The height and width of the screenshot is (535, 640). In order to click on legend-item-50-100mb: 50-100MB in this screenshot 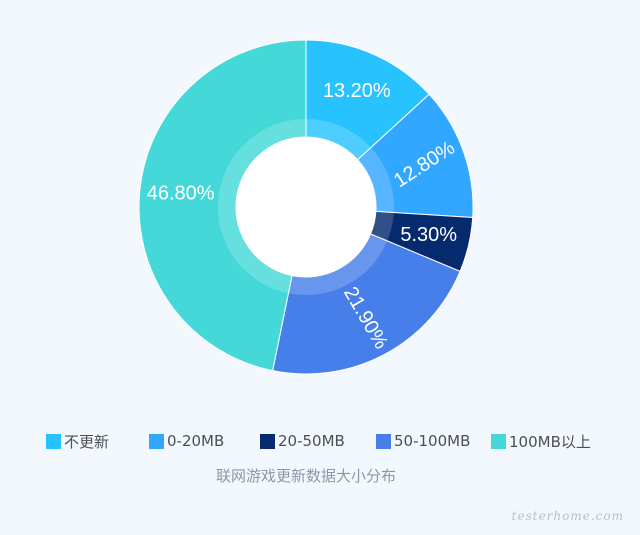, I will do `click(423, 441)`.